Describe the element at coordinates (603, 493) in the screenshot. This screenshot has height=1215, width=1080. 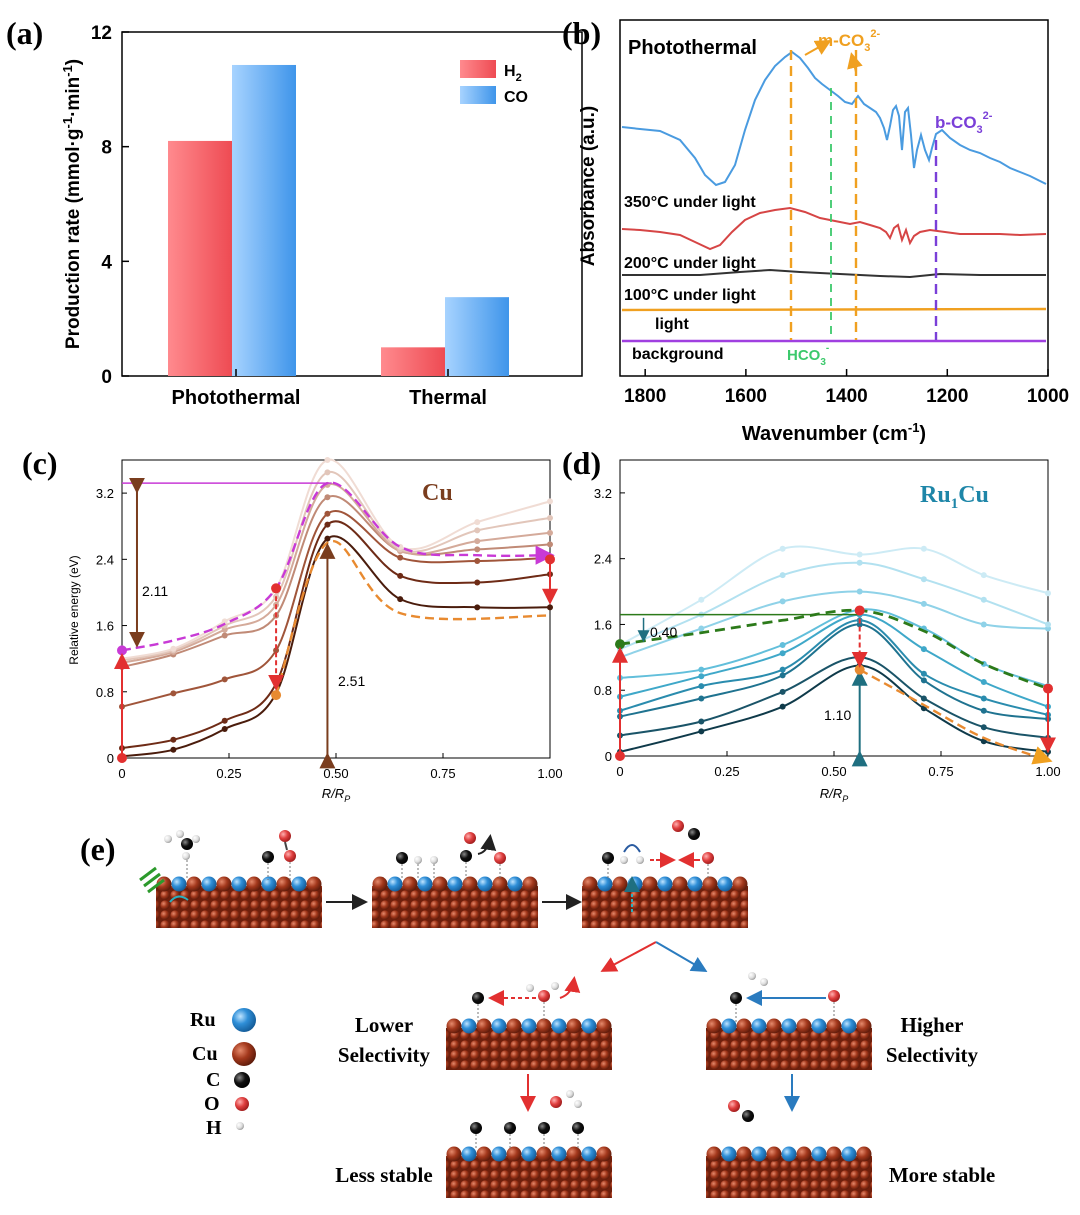
I see `ytick-label: 3.2` at that location.